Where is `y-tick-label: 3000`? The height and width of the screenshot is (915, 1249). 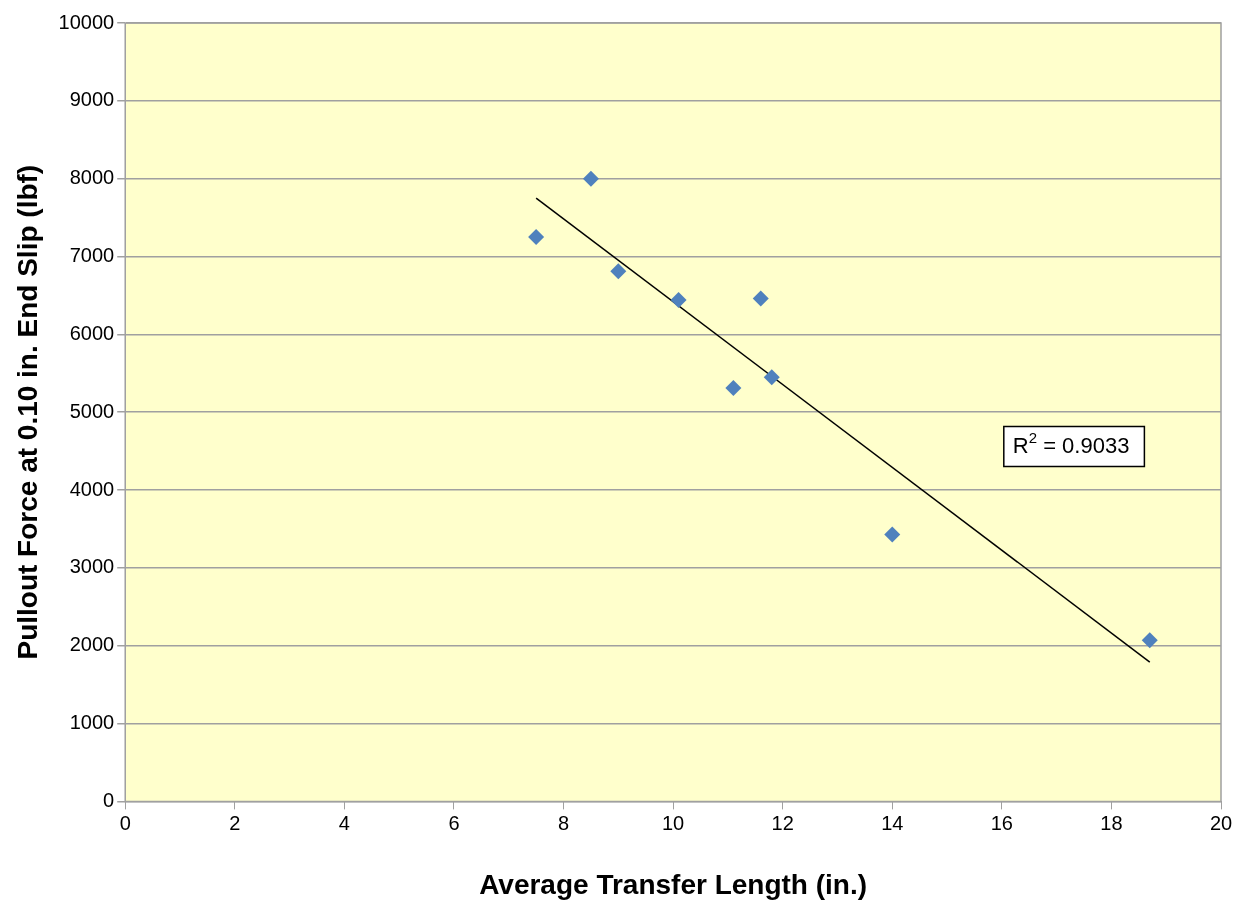 y-tick-label: 3000 is located at coordinates (92, 566).